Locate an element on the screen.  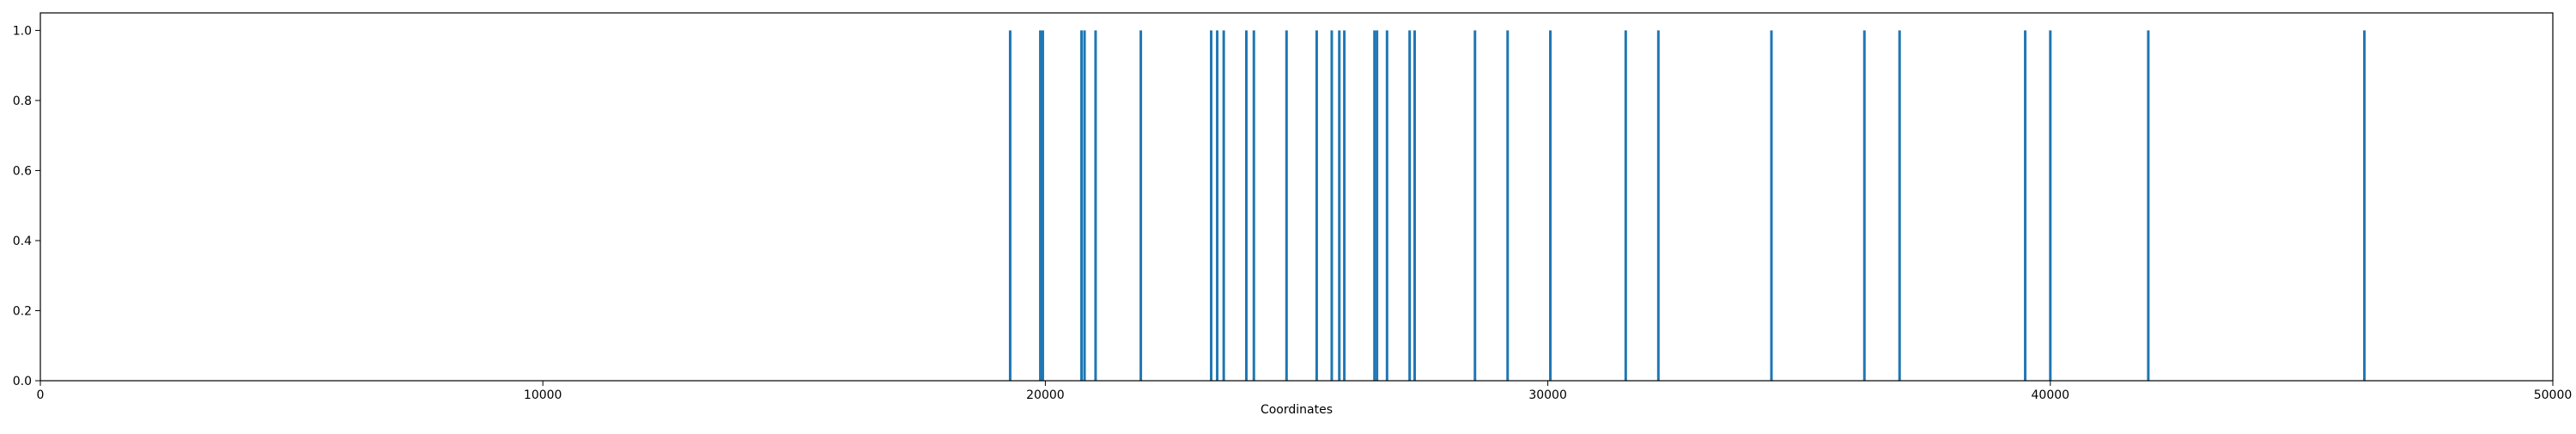
y-axis-ticks: 0.0 0.2 0.4 0.6 0.8 1.0 is located at coordinates (27, 206).